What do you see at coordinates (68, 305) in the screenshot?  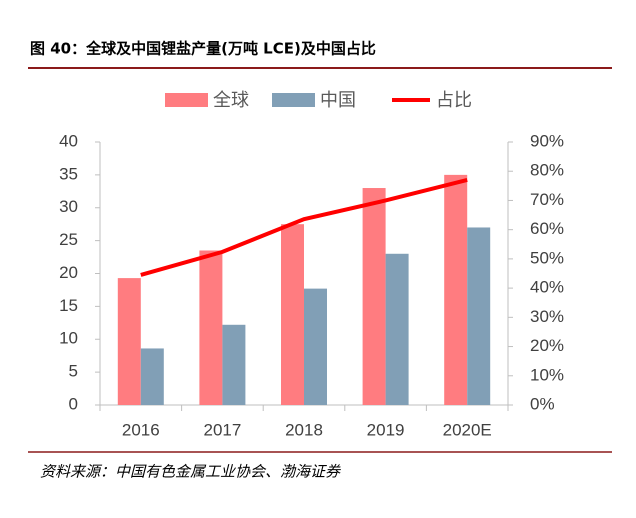 I see `y-tick-label: 15` at bounding box center [68, 305].